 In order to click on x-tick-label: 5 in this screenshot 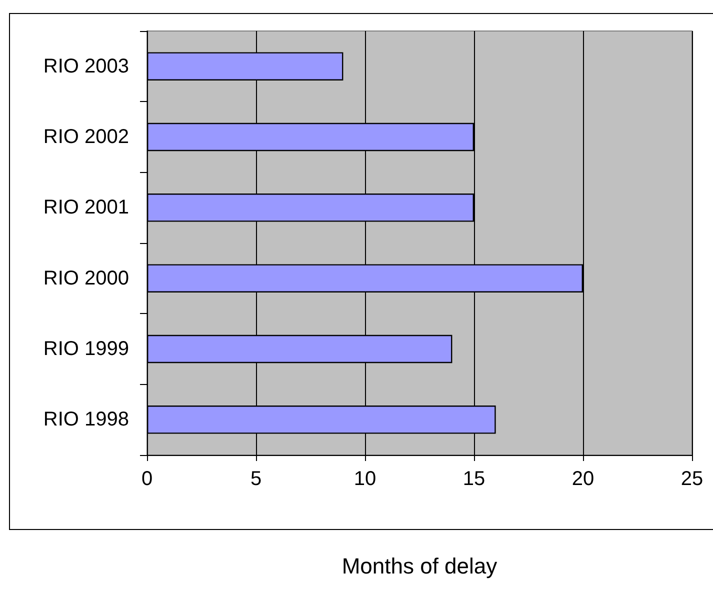, I will do `click(256, 479)`.